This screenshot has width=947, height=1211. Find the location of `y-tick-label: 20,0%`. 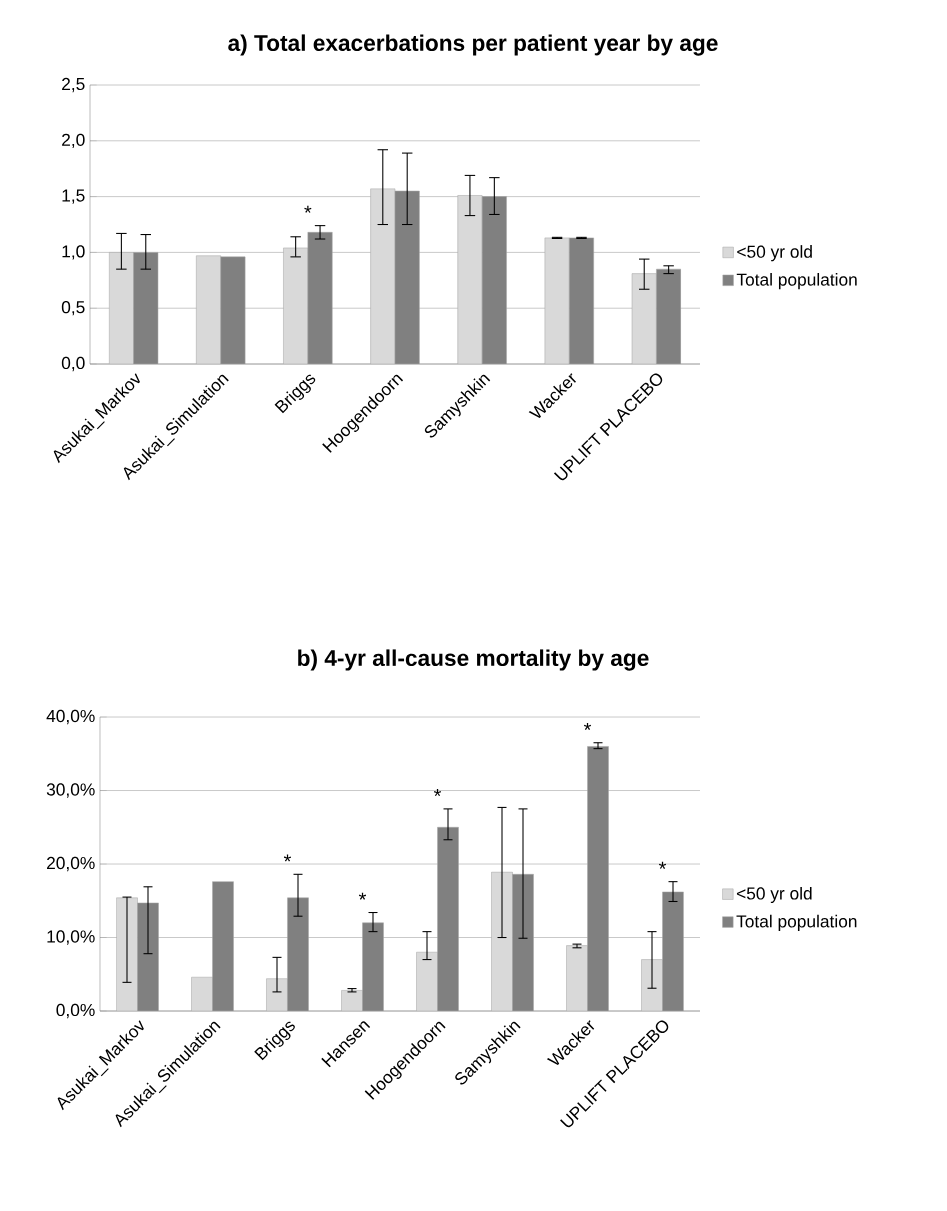

y-tick-label: 20,0% is located at coordinates (71, 864).